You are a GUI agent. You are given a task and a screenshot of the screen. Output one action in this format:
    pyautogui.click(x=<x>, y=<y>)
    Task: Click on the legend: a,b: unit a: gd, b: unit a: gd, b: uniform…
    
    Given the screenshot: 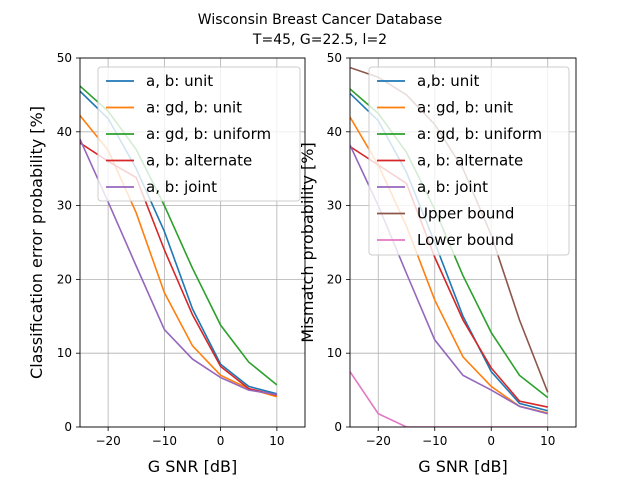 What is the action you would take?
    pyautogui.click(x=469, y=161)
    